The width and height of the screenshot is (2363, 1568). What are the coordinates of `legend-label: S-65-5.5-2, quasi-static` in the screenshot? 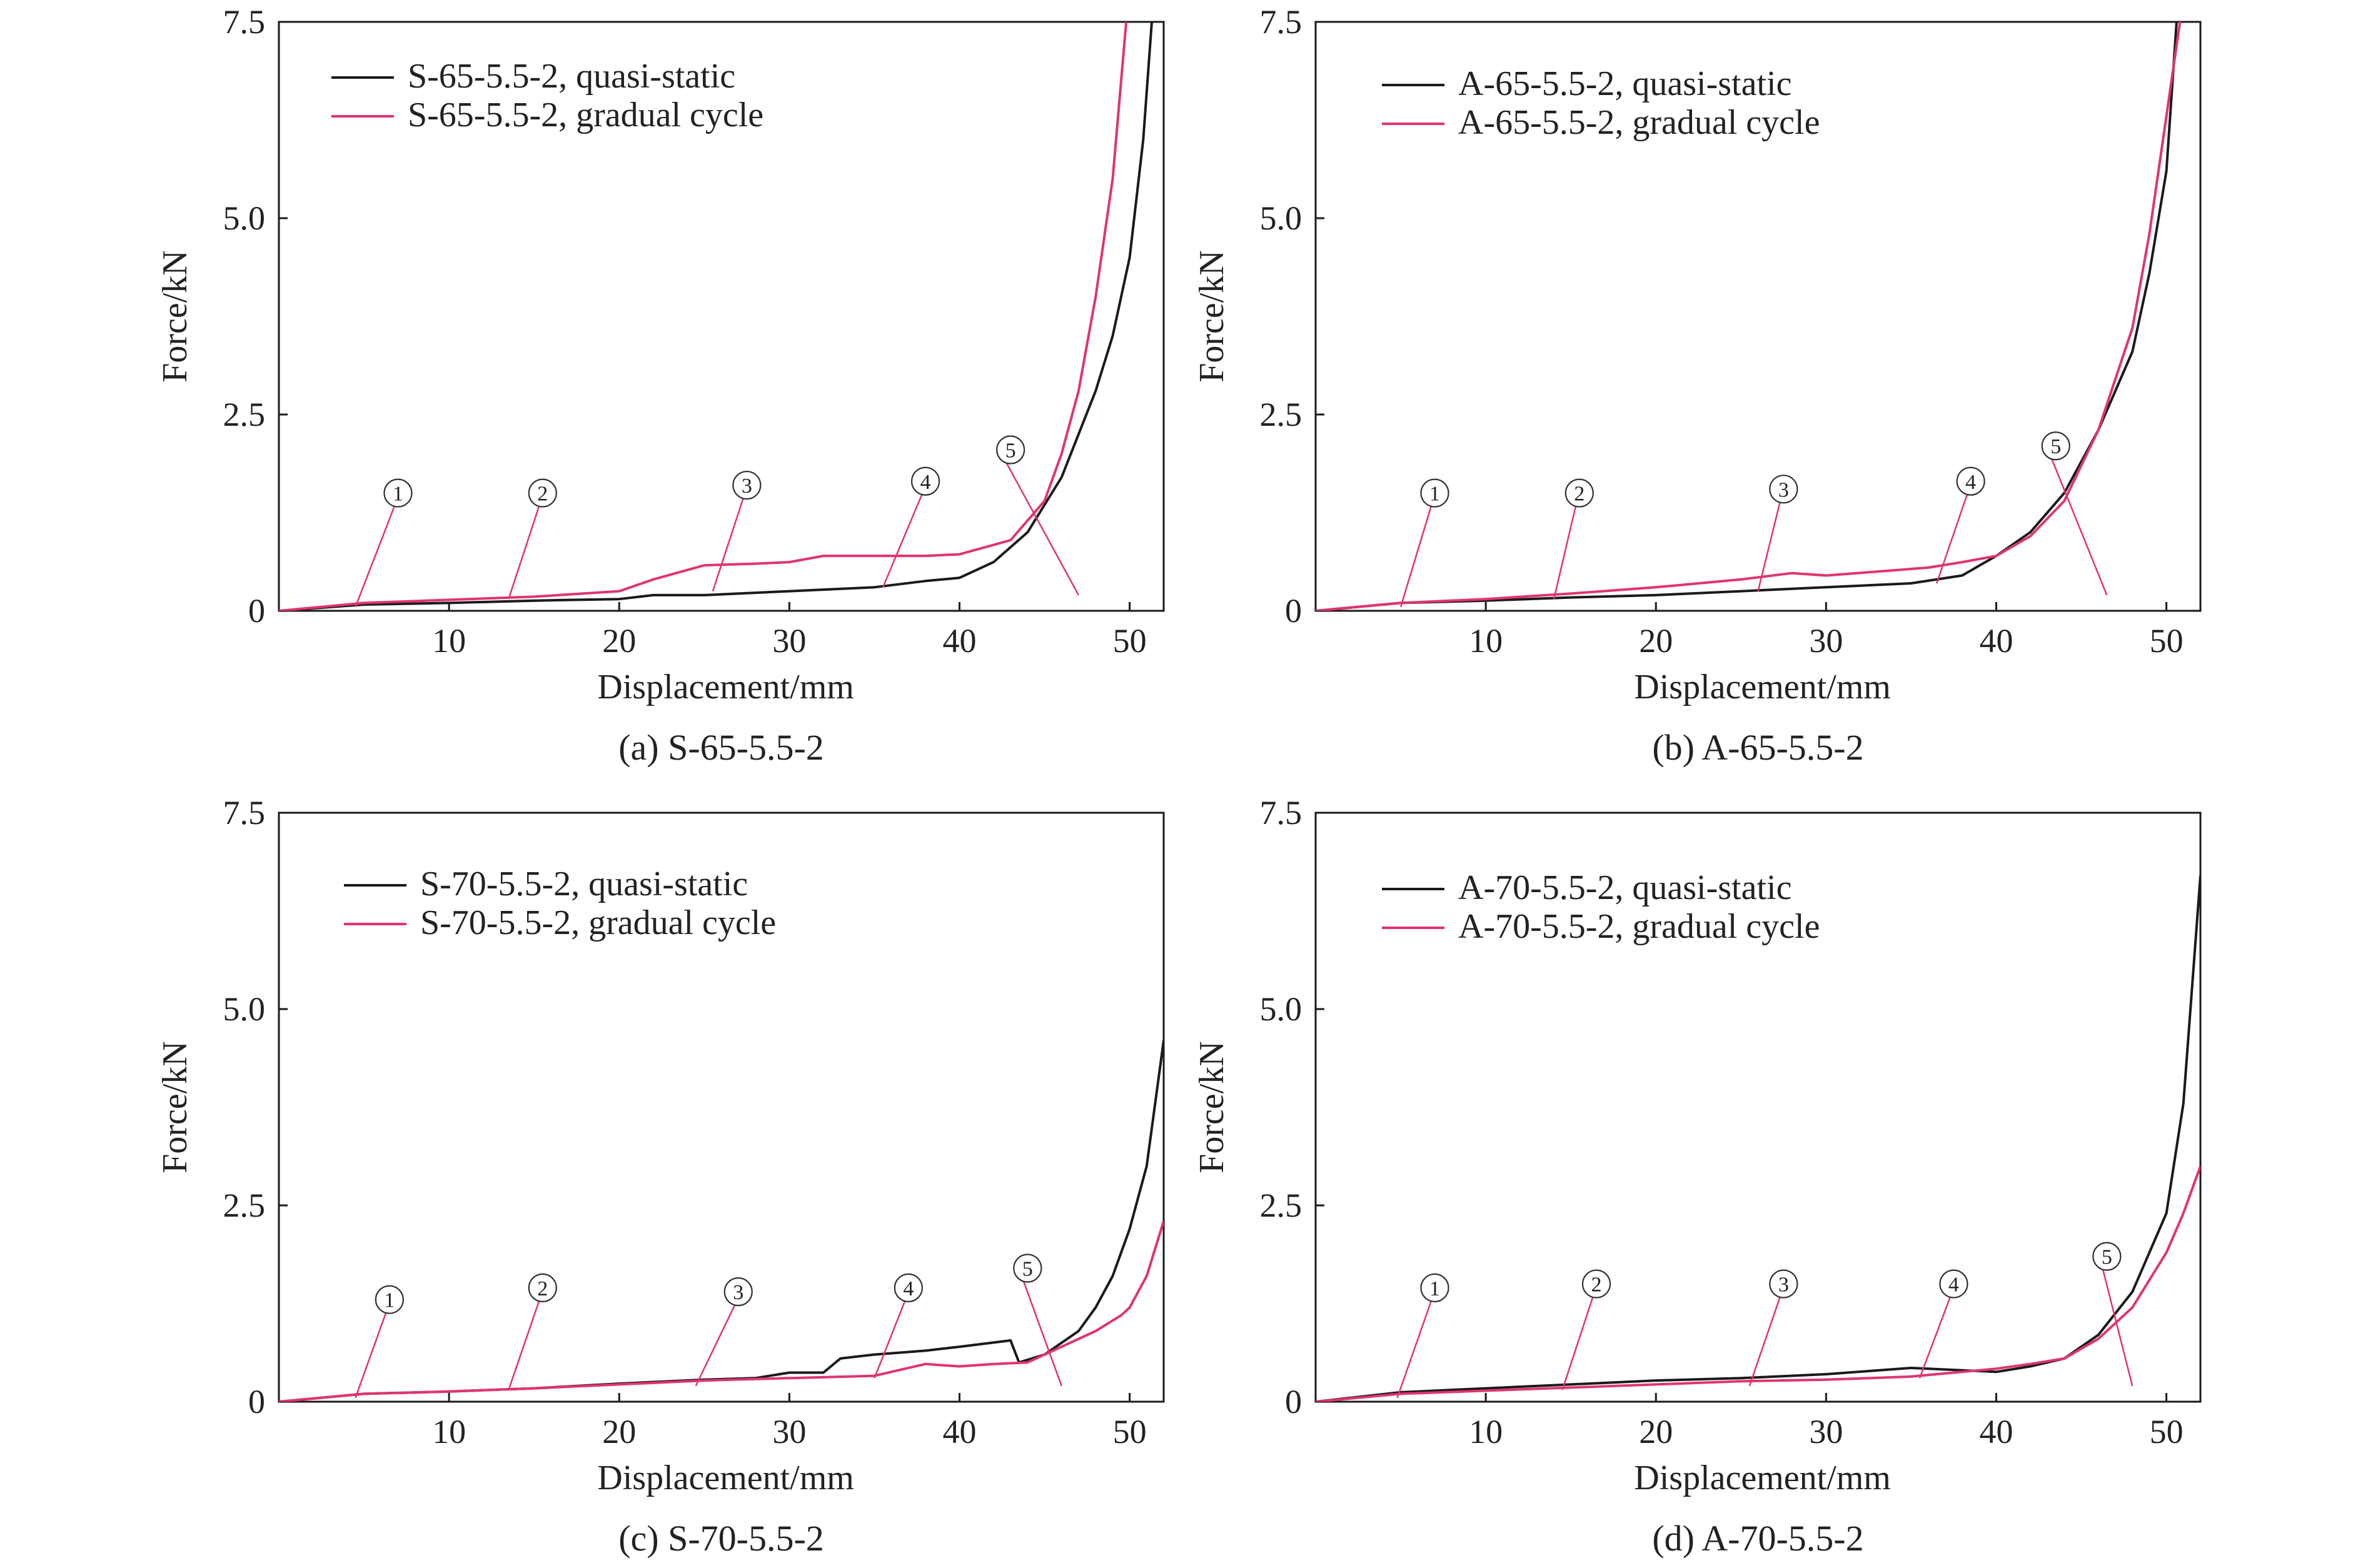 It's located at (571, 76).